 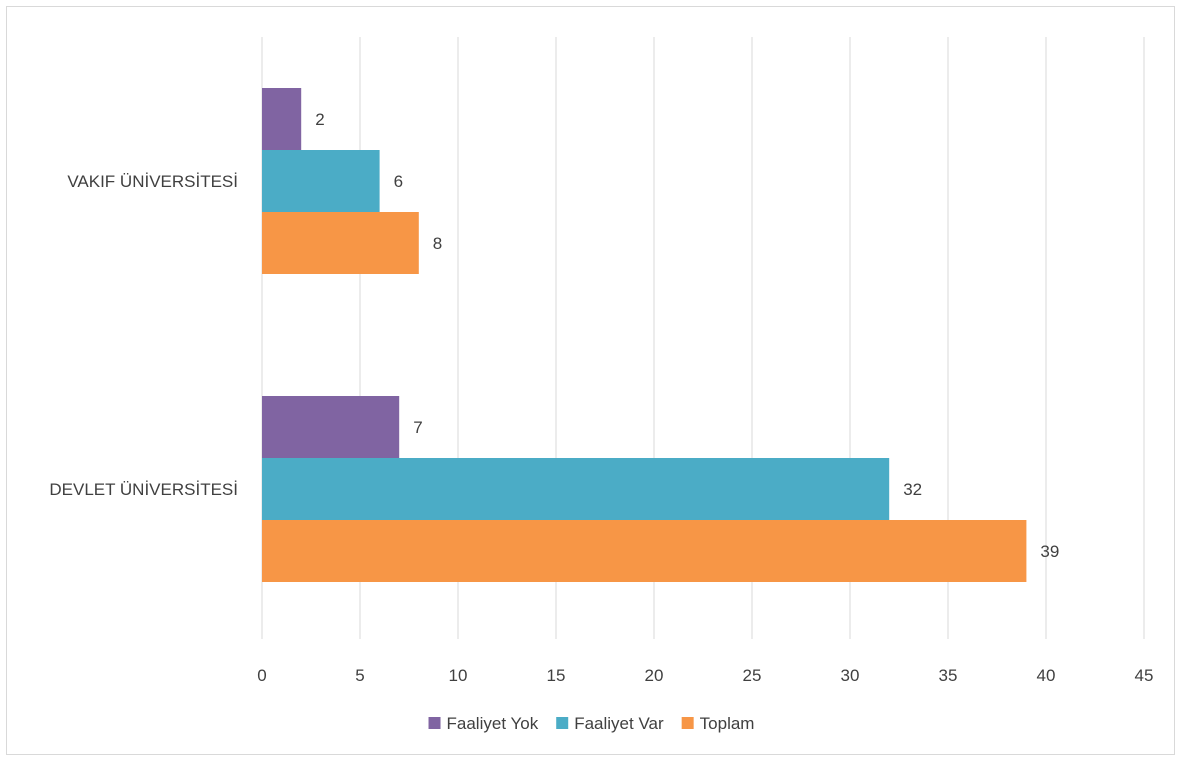 I want to click on legend-item: Faaliyet Var, so click(x=610, y=723).